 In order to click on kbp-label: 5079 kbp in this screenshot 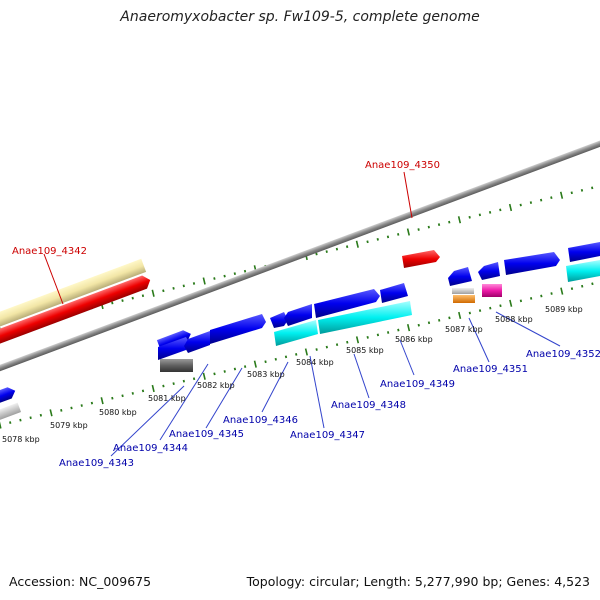, I will do `click(69, 425)`.